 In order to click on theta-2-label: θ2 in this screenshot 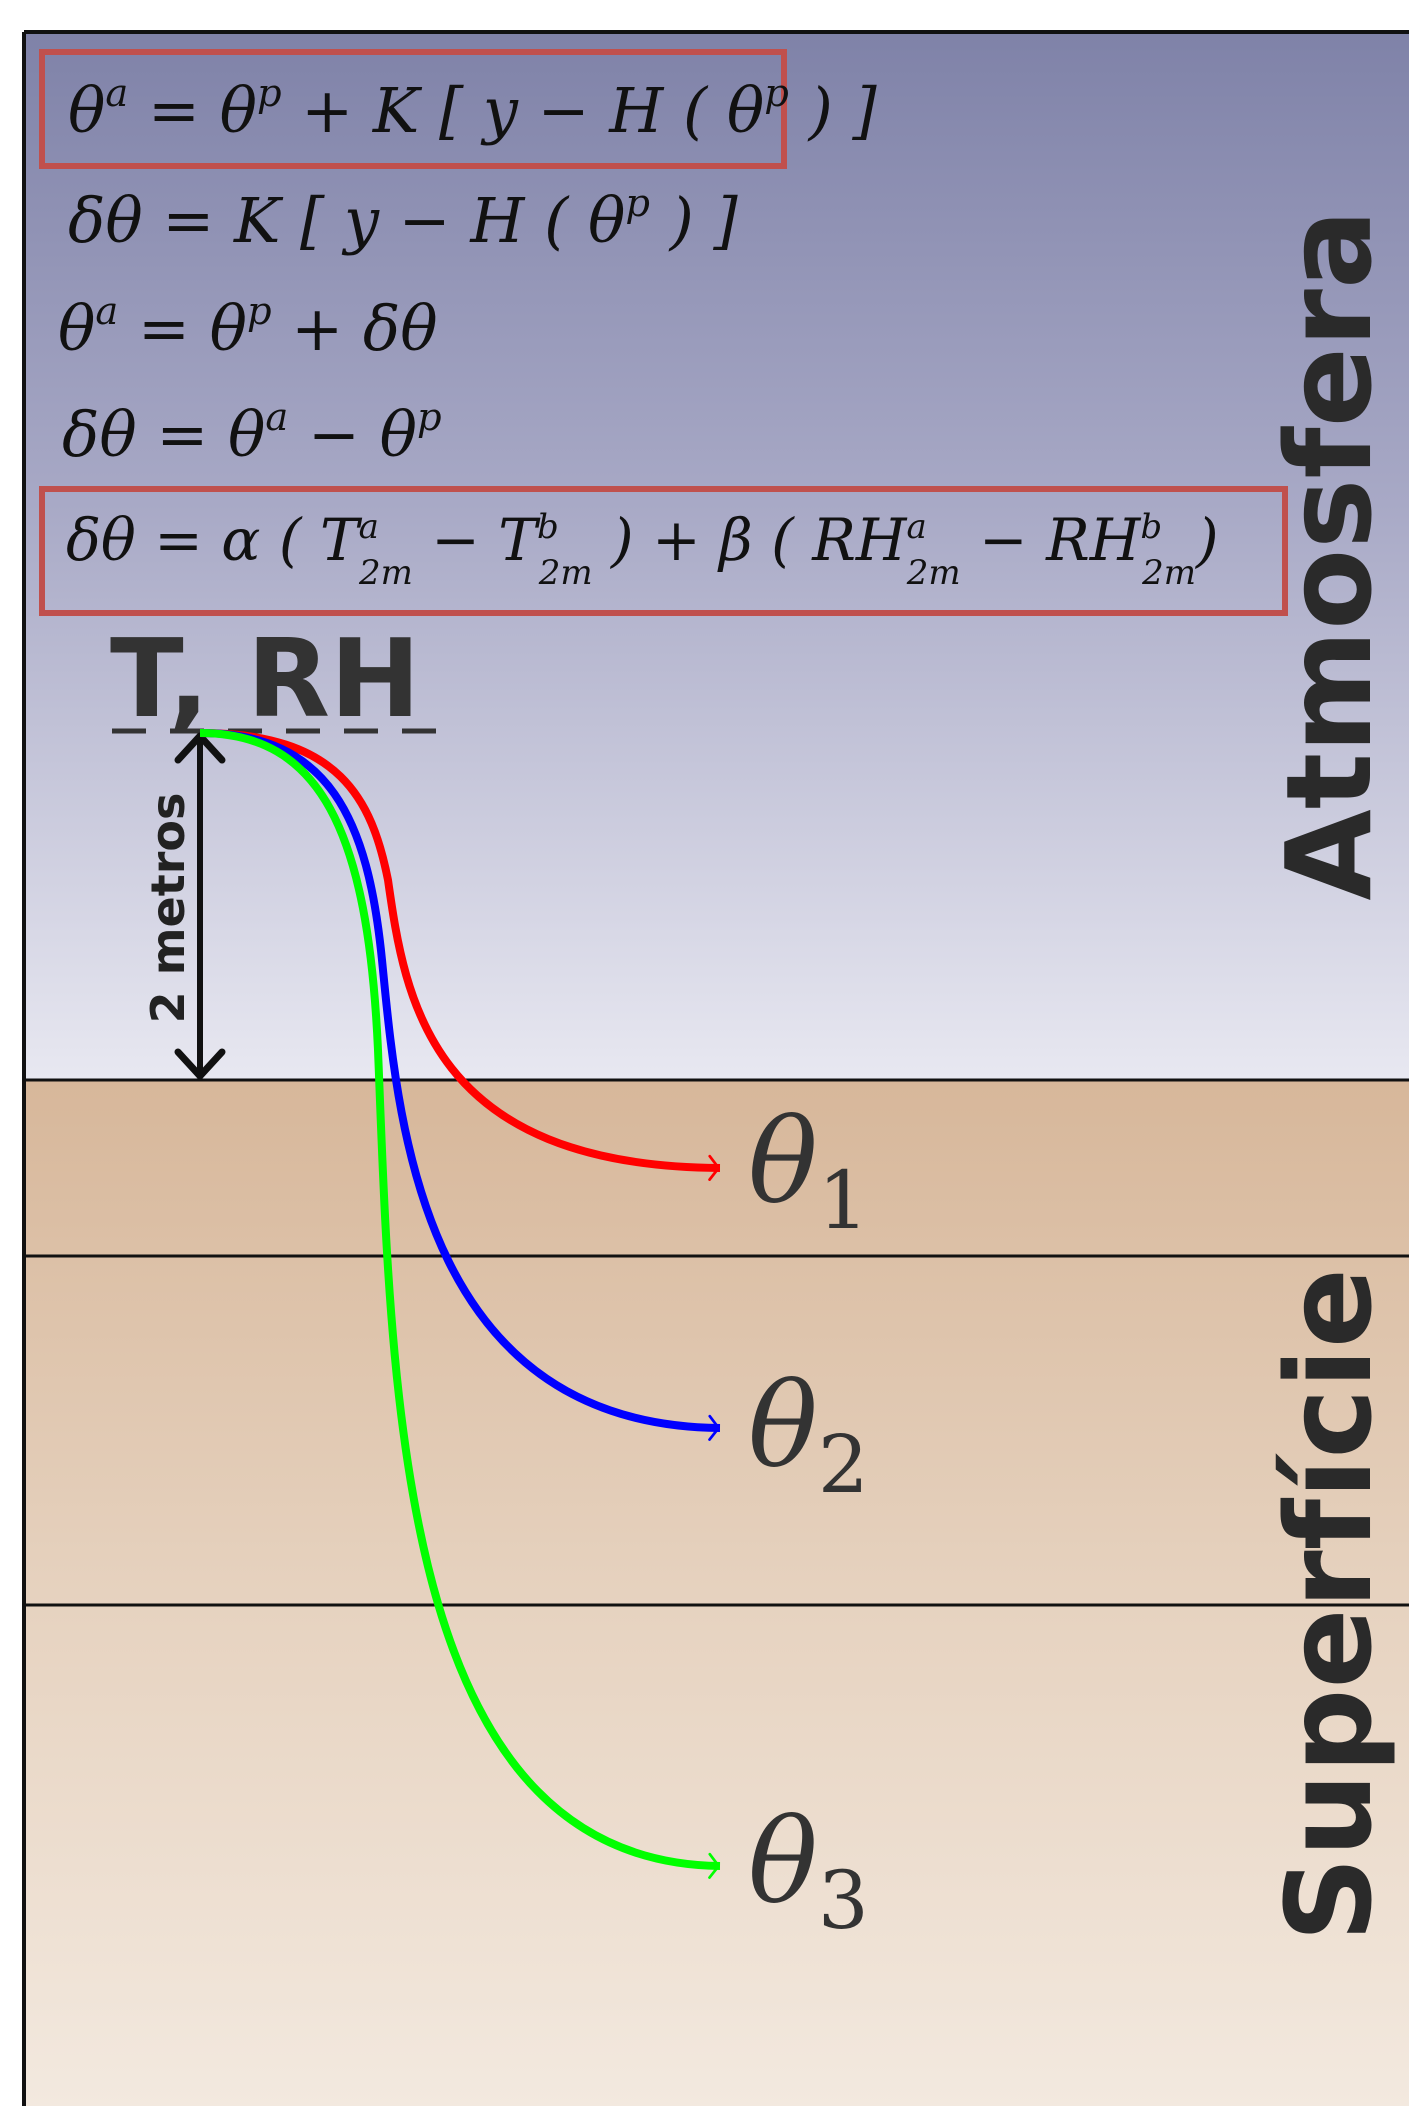, I will do `click(808, 1435)`.